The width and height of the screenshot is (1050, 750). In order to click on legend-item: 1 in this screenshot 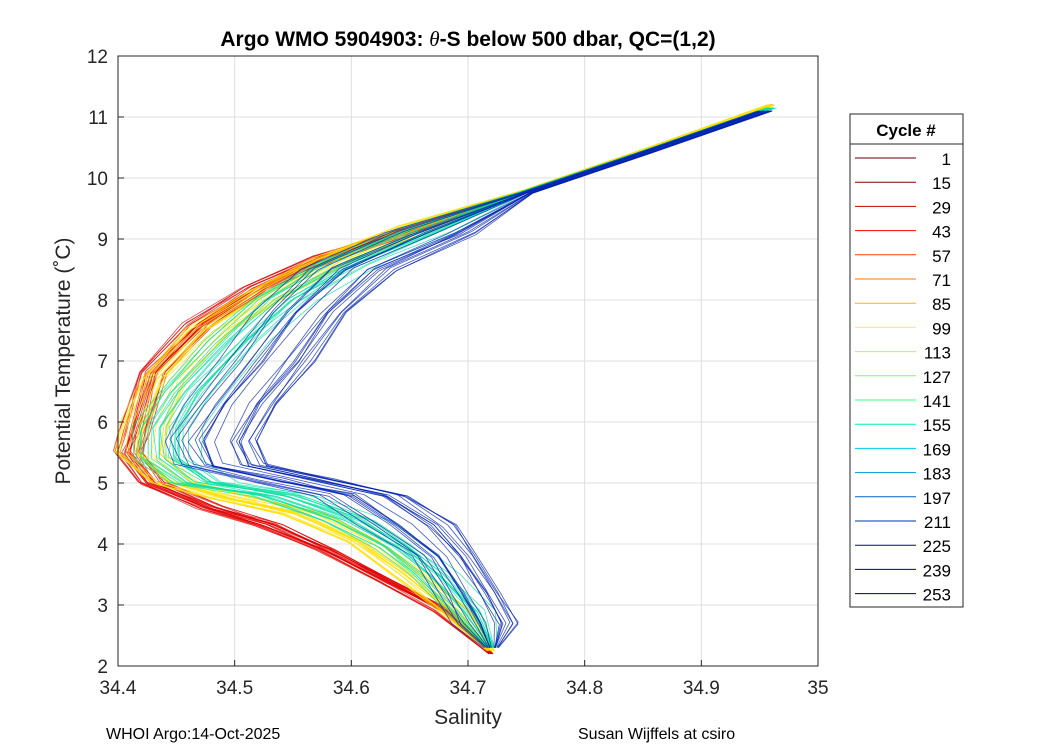, I will do `click(903, 159)`.